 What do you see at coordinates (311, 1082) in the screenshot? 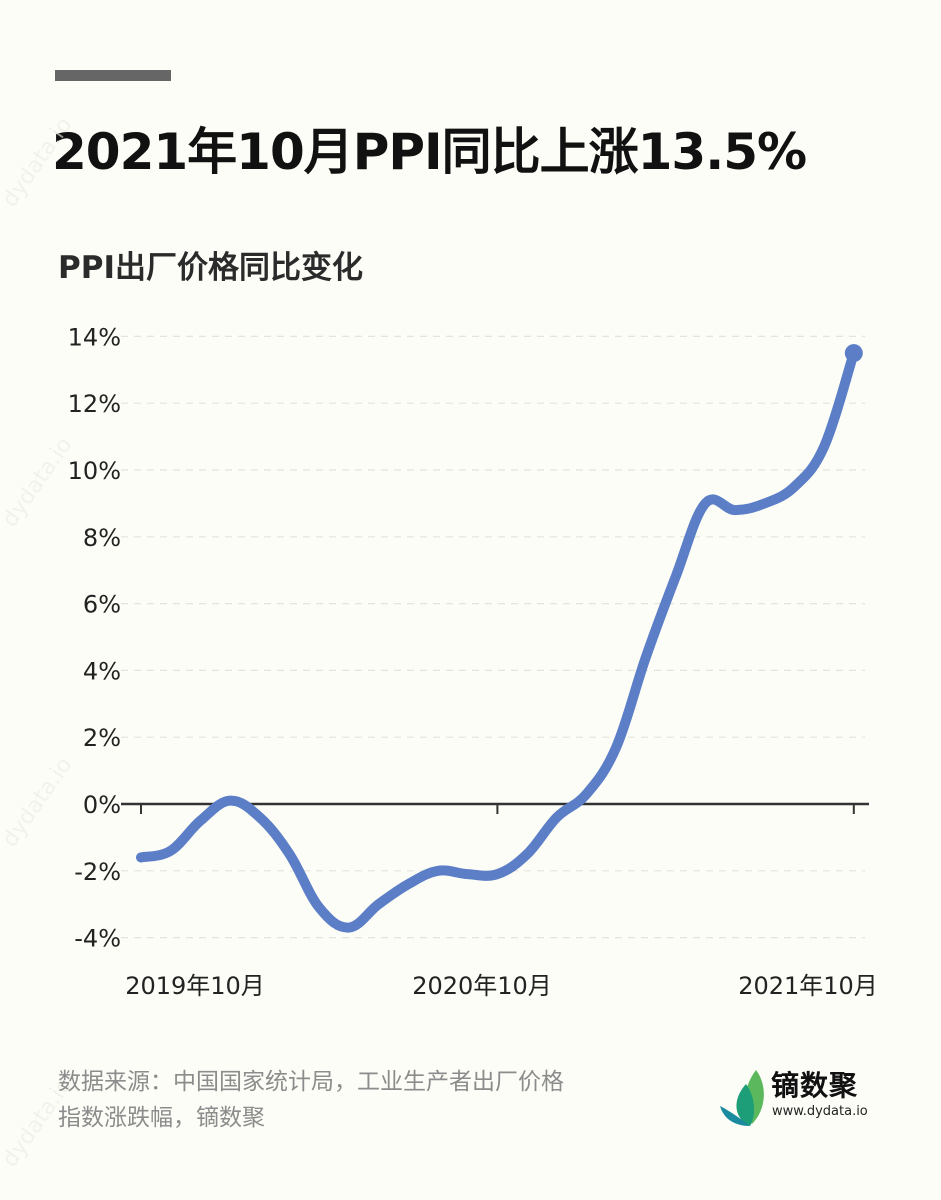
I see `source-line-1: 数据来源：中国国家统计局，工业生产者出厂价格` at bounding box center [311, 1082].